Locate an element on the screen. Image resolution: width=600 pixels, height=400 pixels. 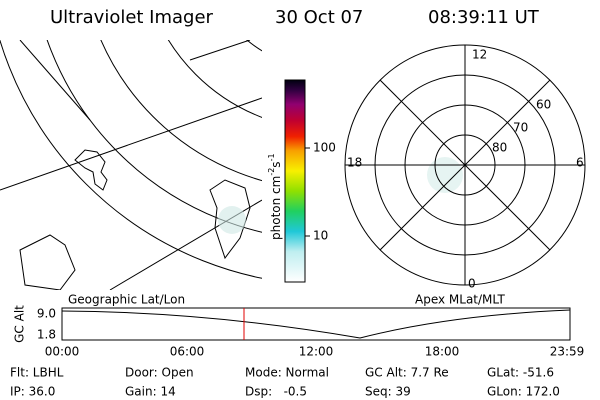
footer-field: Mode: Normal is located at coordinates (287, 373).